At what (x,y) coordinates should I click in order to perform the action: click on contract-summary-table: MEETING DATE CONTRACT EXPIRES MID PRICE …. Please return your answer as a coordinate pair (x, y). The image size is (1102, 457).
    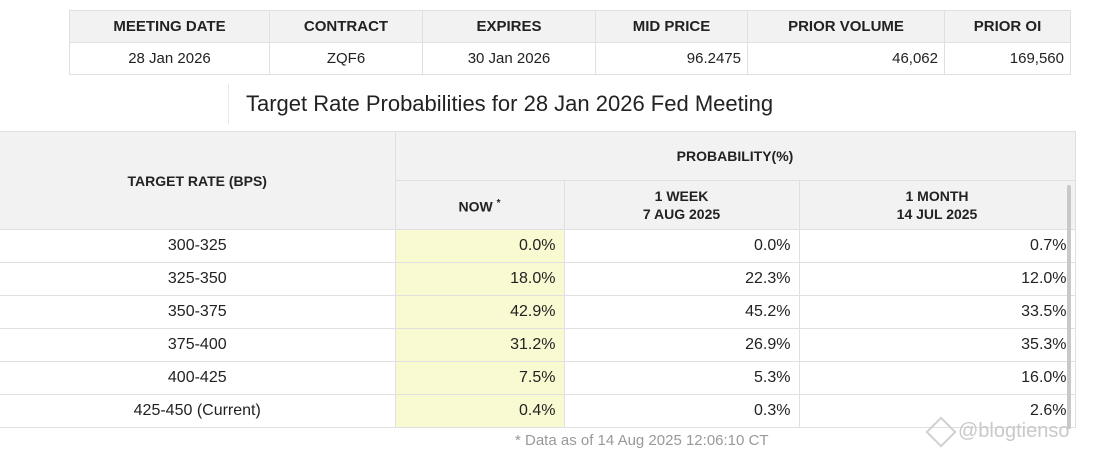
    Looking at the image, I should click on (570, 42).